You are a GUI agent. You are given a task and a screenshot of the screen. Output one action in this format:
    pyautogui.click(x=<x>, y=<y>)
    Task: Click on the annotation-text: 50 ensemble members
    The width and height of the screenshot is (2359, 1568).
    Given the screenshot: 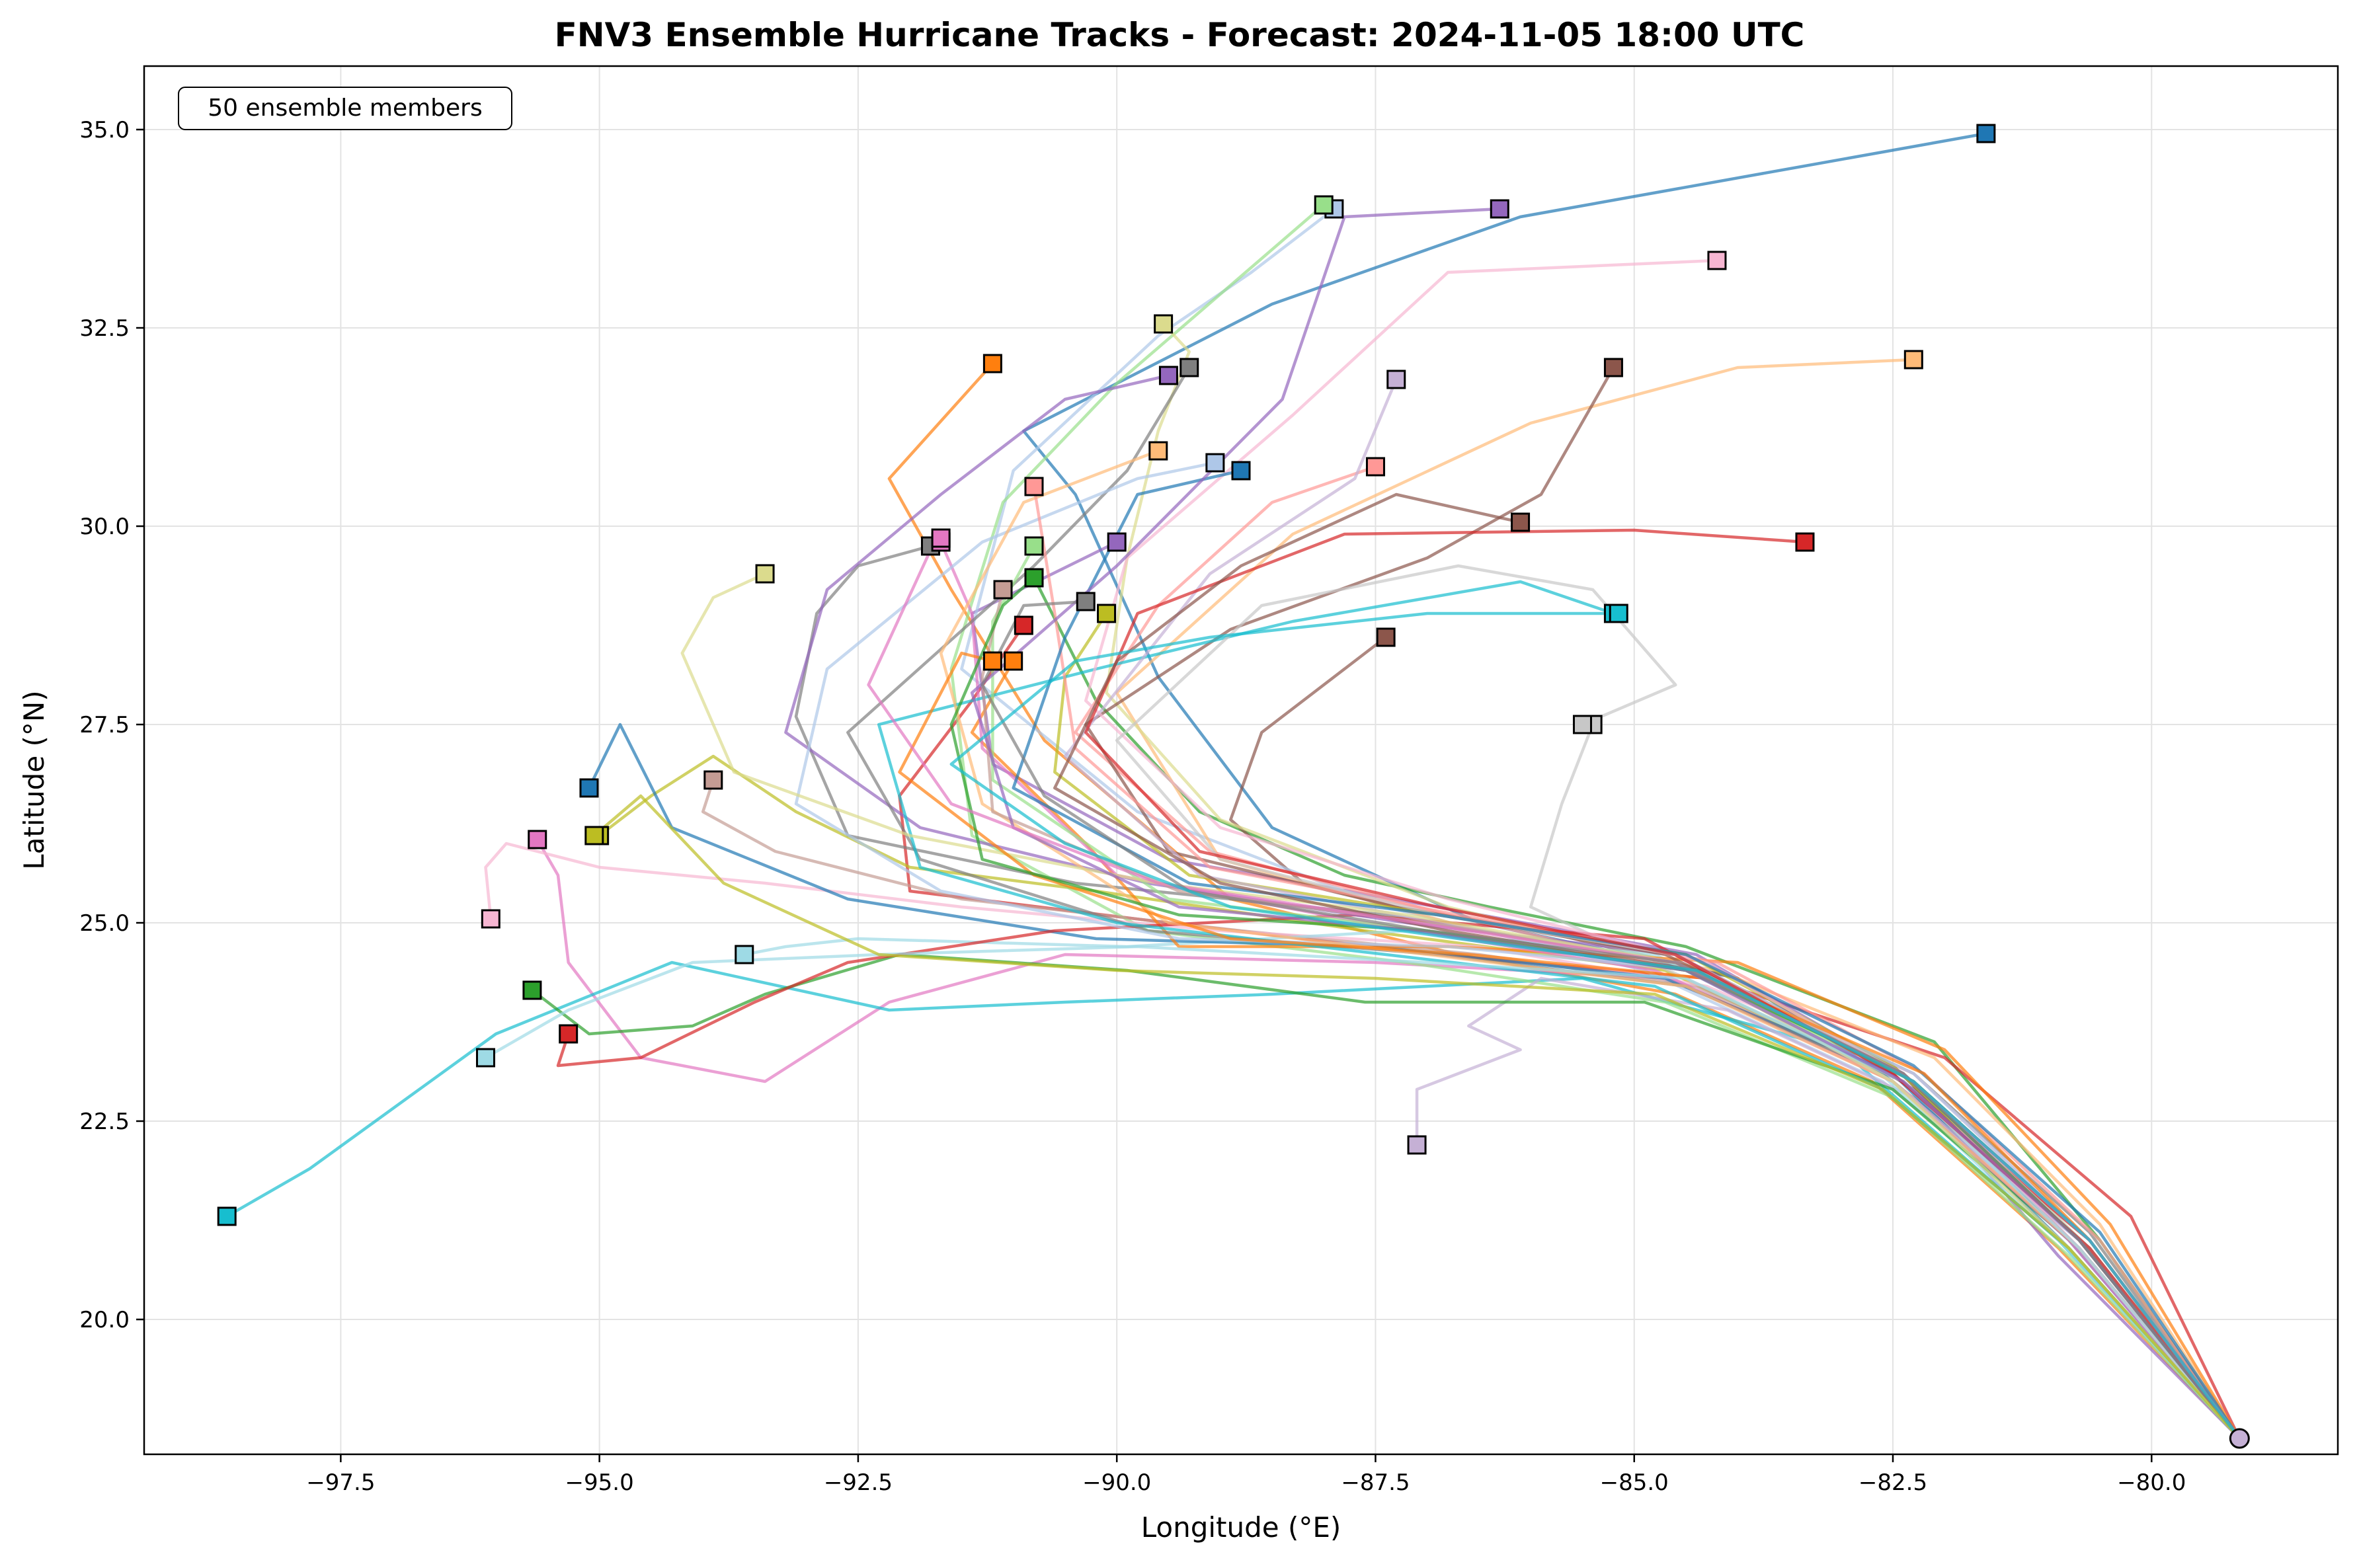 What is the action you would take?
    pyautogui.click(x=345, y=108)
    